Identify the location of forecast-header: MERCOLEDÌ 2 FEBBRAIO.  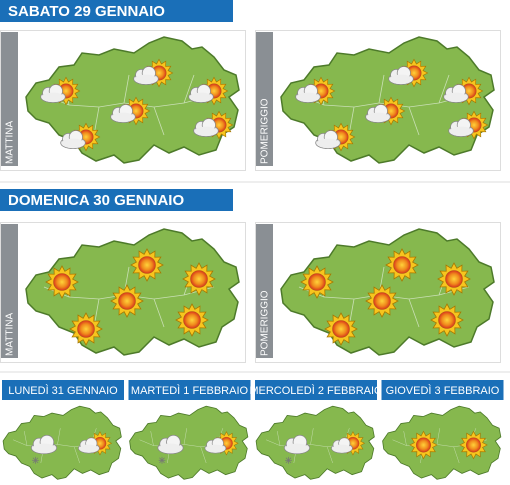
(316, 390).